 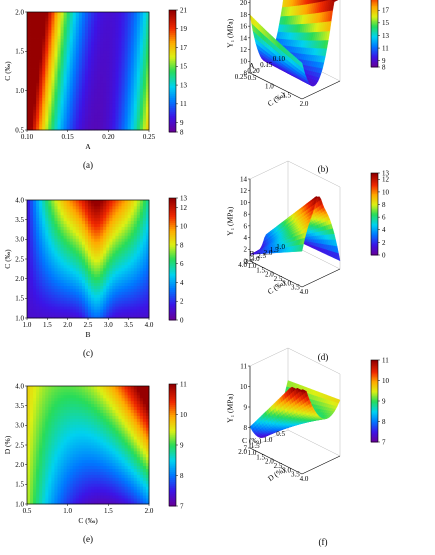 What do you see at coordinates (27, 325) in the screenshot?
I see `x-tick-label: 1.0` at bounding box center [27, 325].